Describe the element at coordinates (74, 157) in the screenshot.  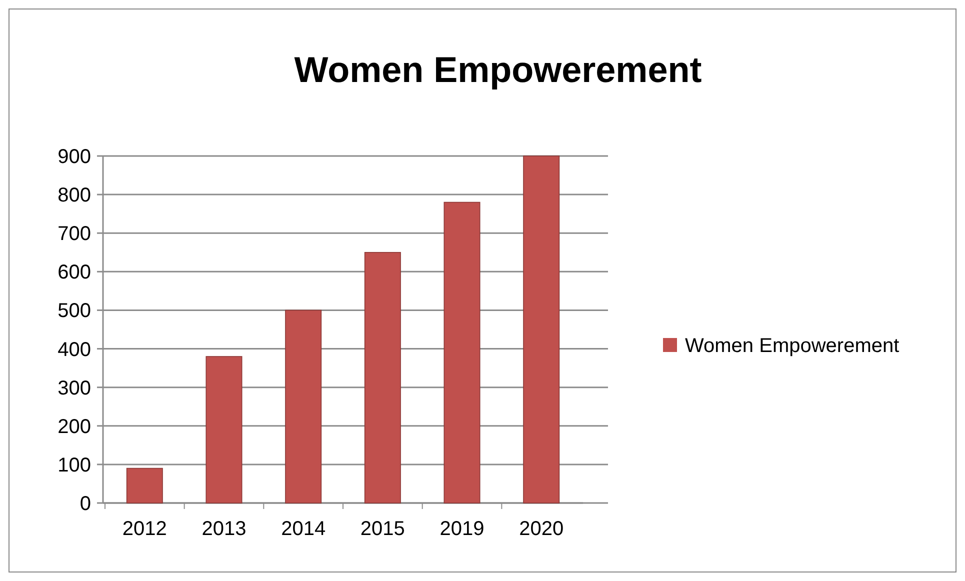
I see `y-tick-label: 900` at that location.